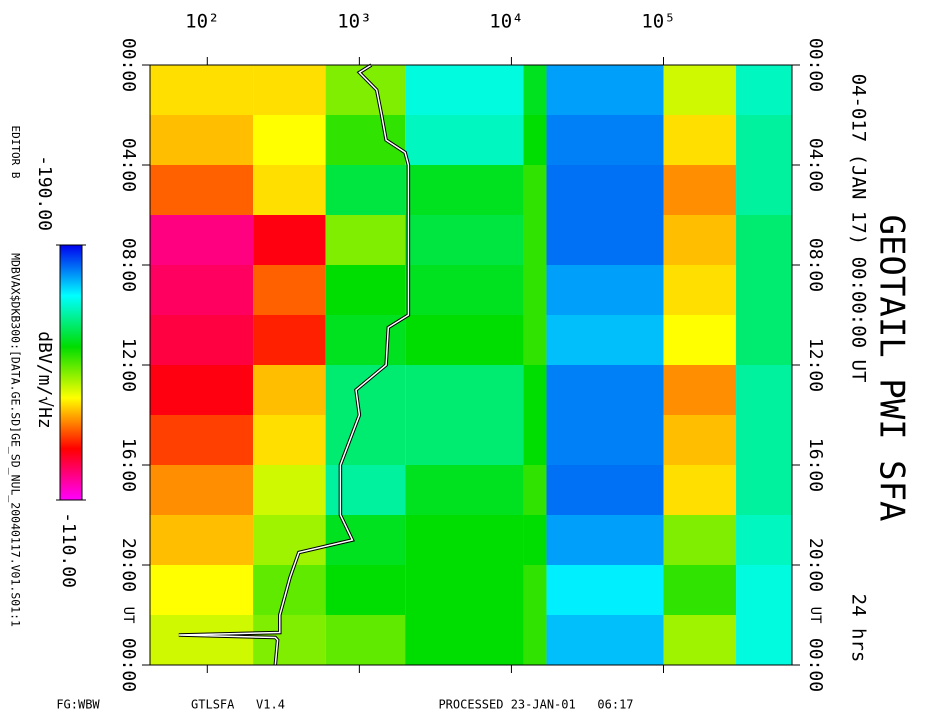  I want to click on subtitle: 04-017 (JAN 17) 00:00:00 UT, so click(859, 228).